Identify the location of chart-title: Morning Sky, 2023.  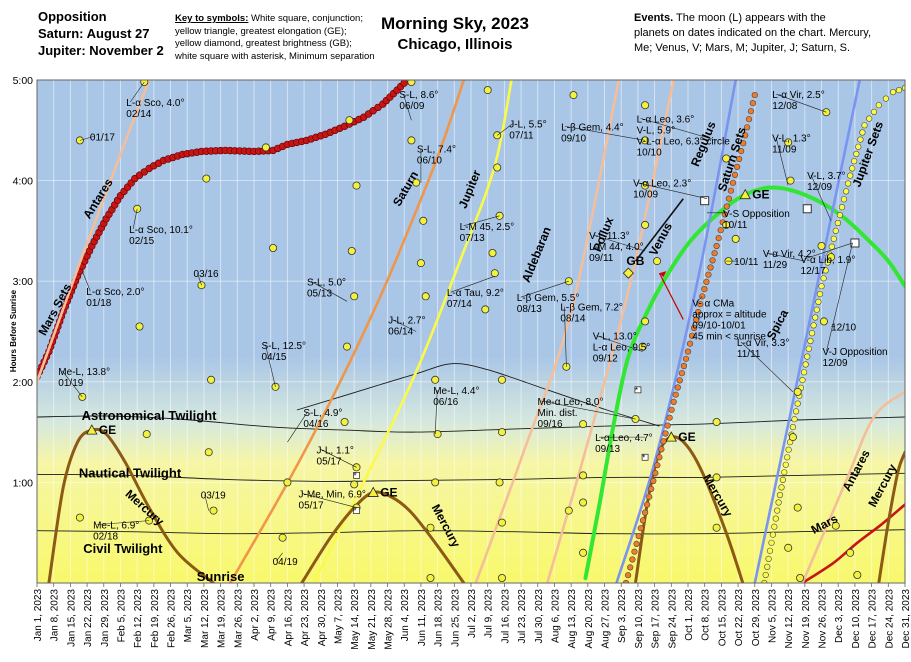
(454, 23).